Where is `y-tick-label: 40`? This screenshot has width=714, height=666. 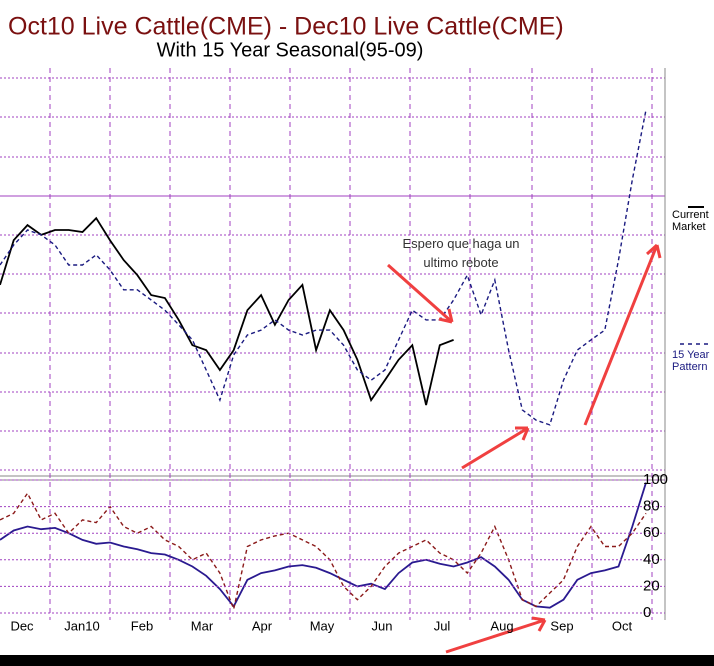 y-tick-label: 40 is located at coordinates (651, 559).